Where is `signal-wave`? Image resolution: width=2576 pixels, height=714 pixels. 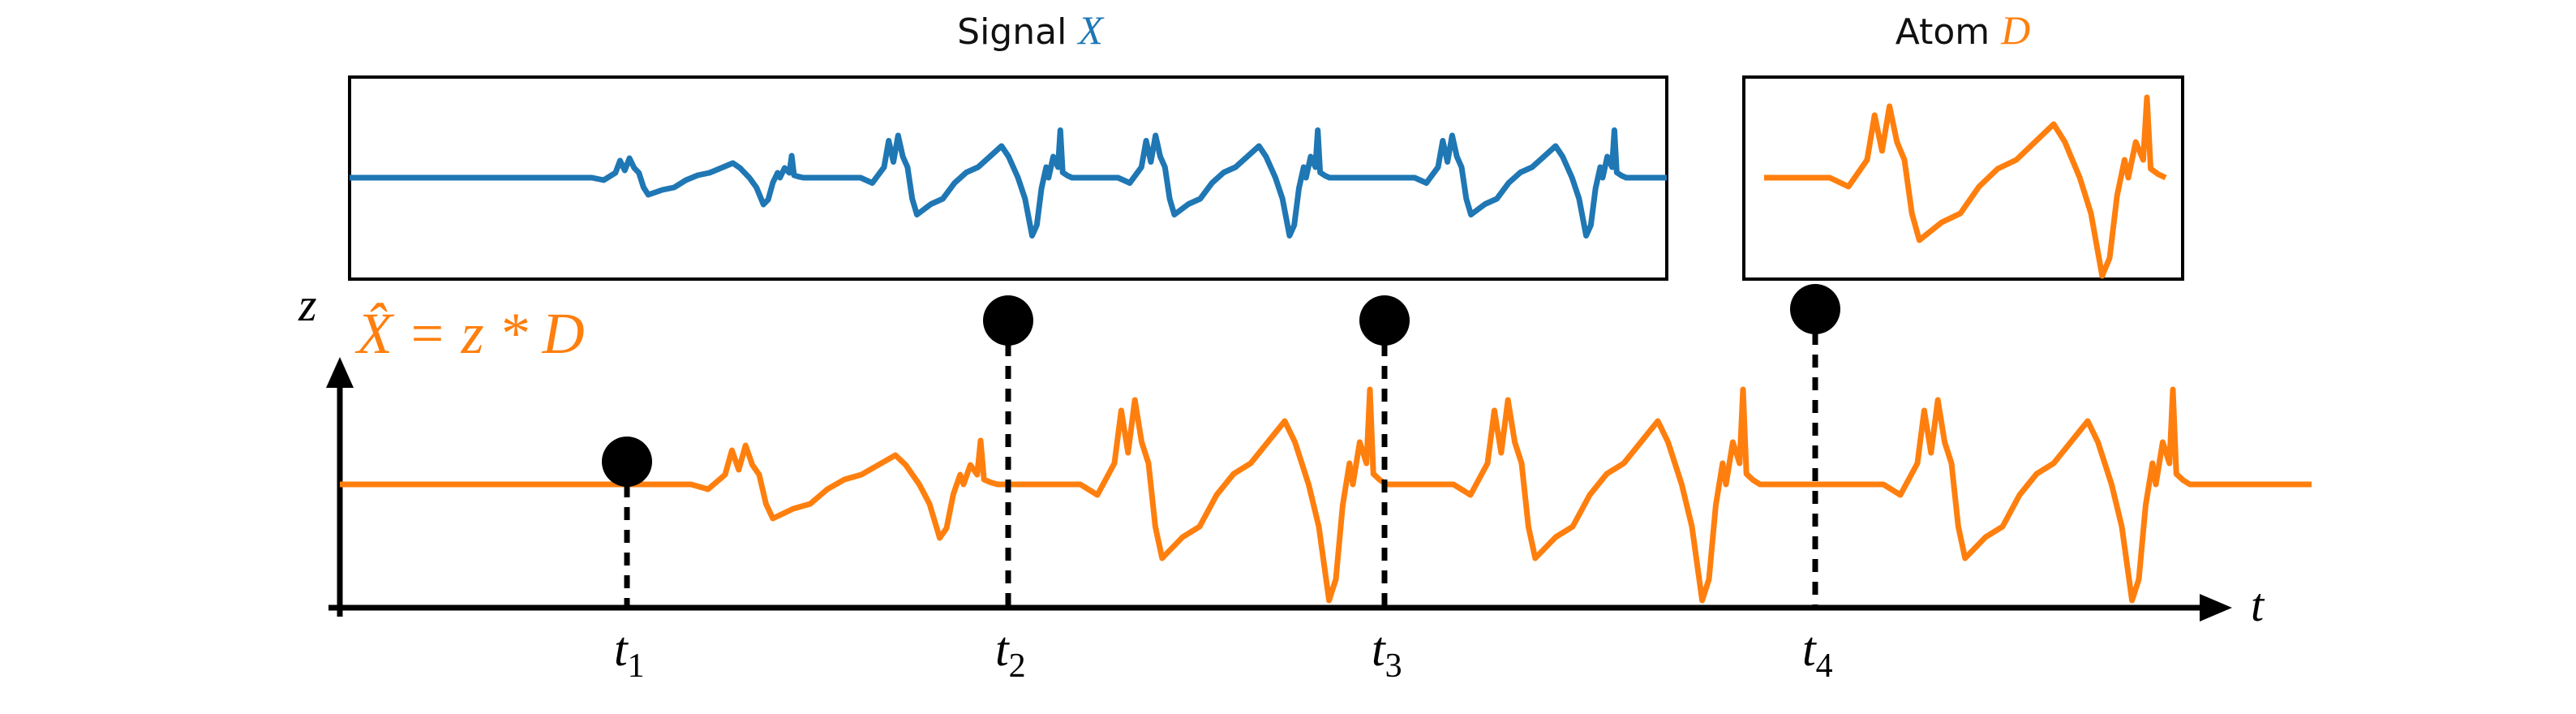
signal-wave is located at coordinates (1009, 183).